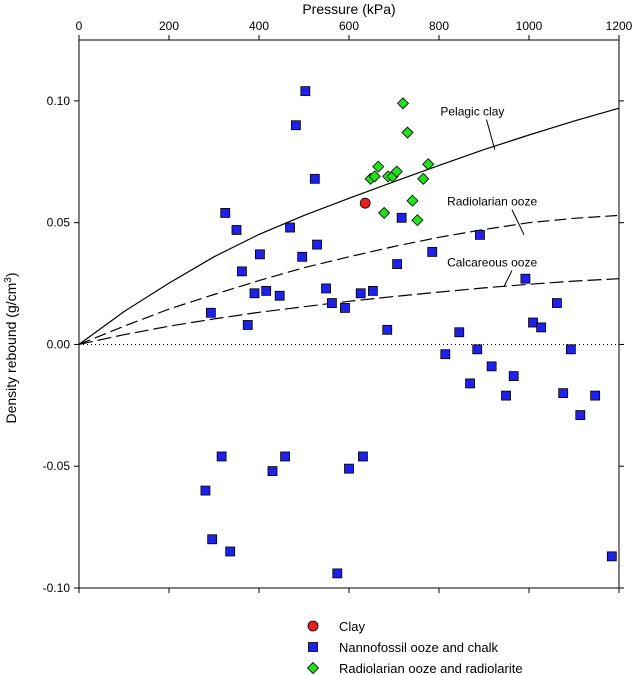 This screenshot has width=635, height=675. I want to click on x-axis-title: Pressure (kPa), so click(348, 9).